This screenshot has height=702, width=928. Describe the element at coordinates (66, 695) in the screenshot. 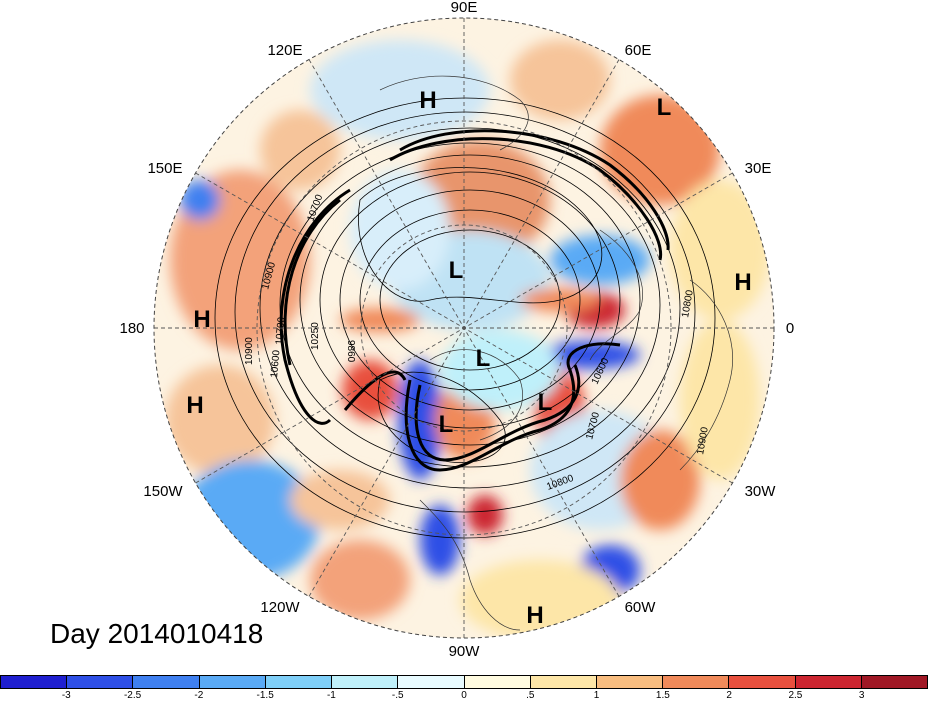

I see `colorbar-tick-label: -3` at that location.